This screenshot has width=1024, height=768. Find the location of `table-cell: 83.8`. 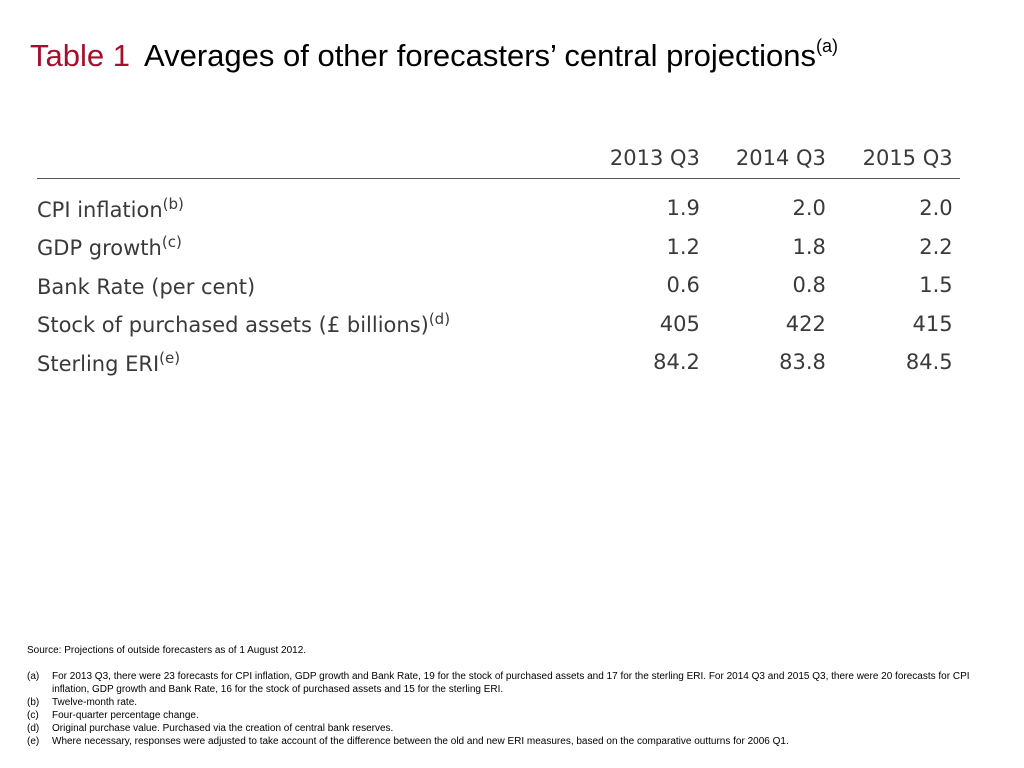

table-cell: 83.8 is located at coordinates (802, 362).